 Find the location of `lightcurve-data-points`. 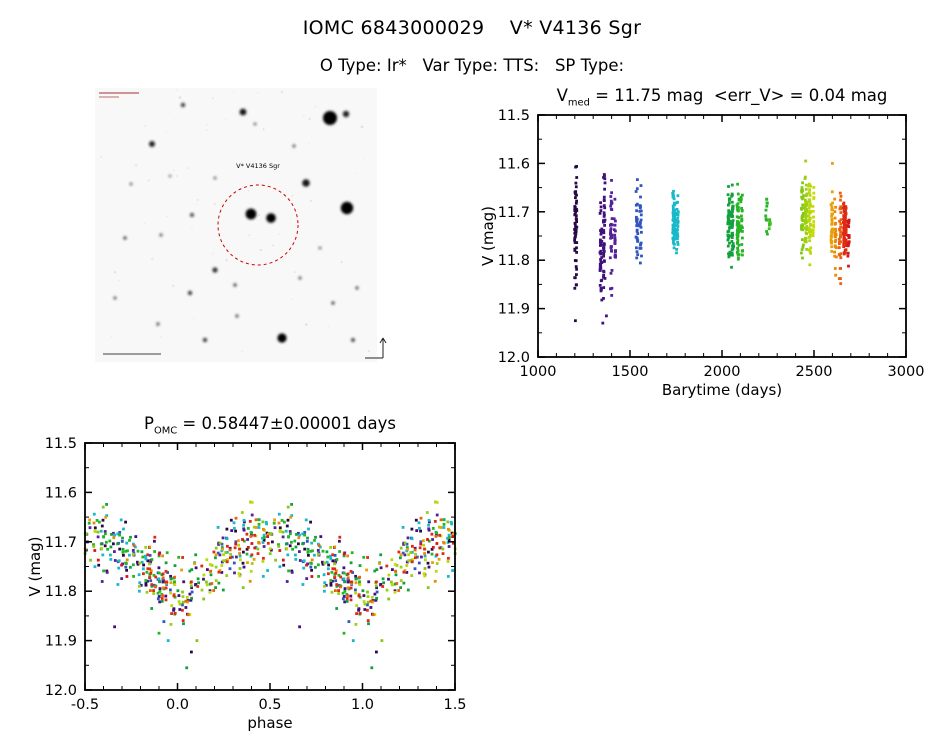

lightcurve-data-points is located at coordinates (712, 242).